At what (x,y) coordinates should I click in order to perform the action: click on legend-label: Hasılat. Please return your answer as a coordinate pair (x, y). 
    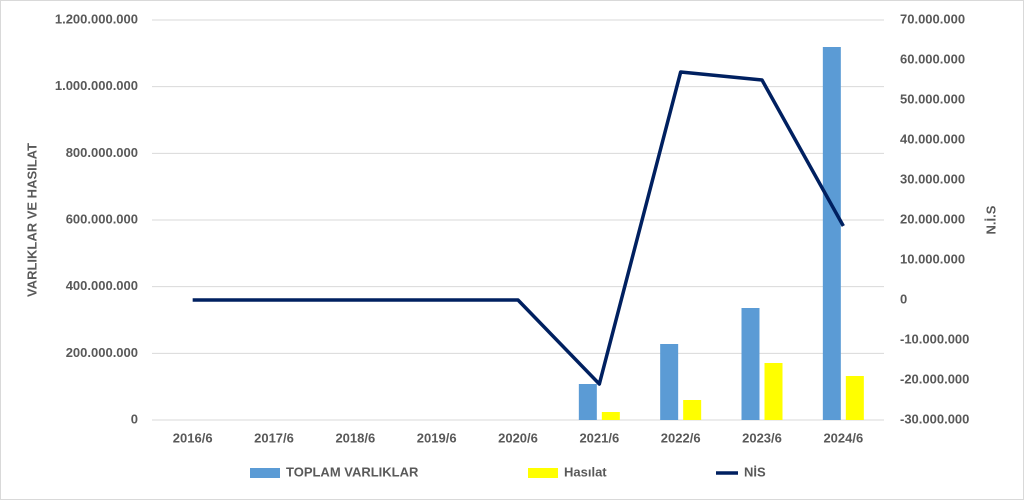
    Looking at the image, I should click on (585, 471).